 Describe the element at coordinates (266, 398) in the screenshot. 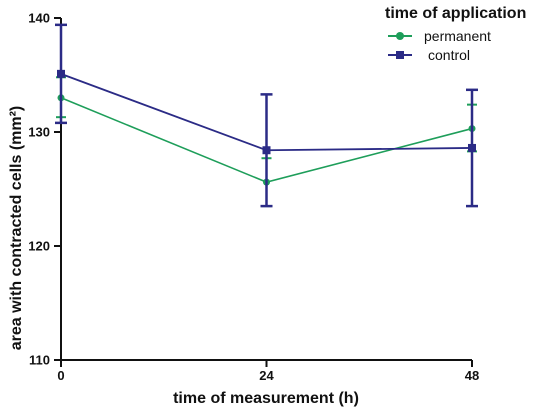

I see `x-axis-title: time of measurement (h)` at that location.